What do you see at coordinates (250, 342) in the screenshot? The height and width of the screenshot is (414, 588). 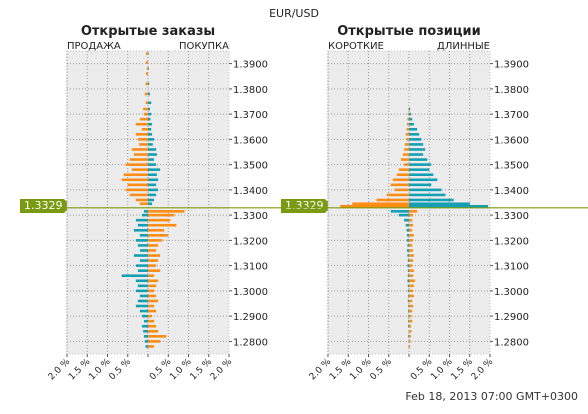 I see `price-axis-label: 1.2800` at bounding box center [250, 342].